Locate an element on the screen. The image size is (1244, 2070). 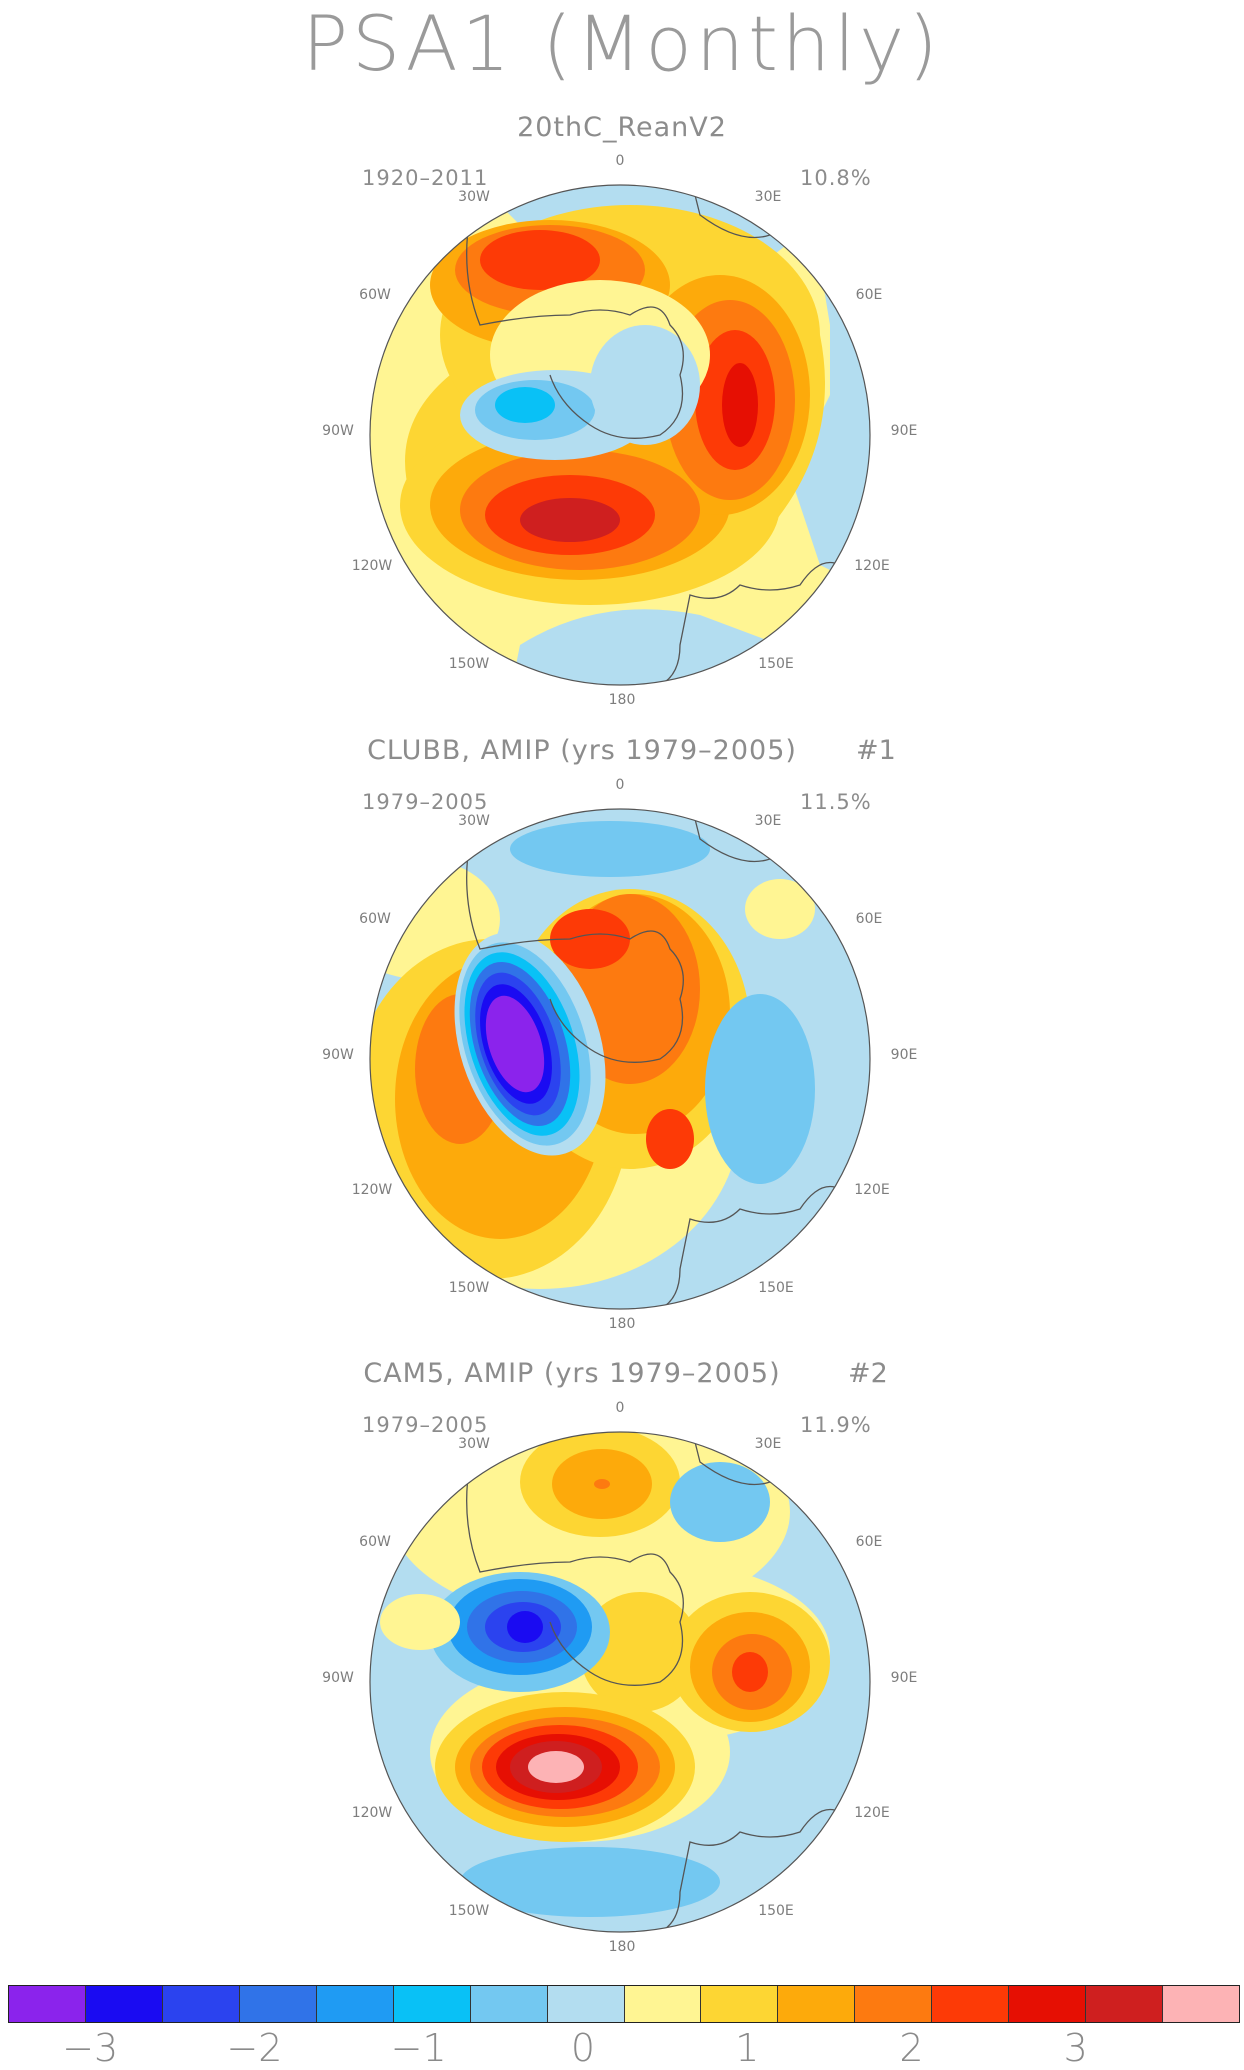
panel-3-variance: 11.9% is located at coordinates (836, 1425).